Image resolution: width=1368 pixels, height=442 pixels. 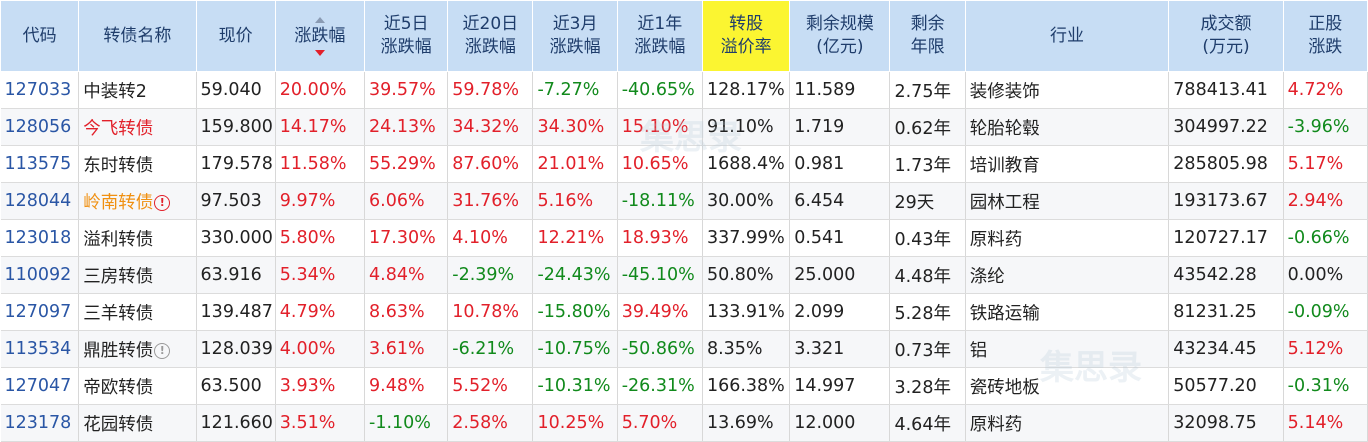 What do you see at coordinates (819, 349) in the screenshot?
I see `scale-value: 3.321` at bounding box center [819, 349].